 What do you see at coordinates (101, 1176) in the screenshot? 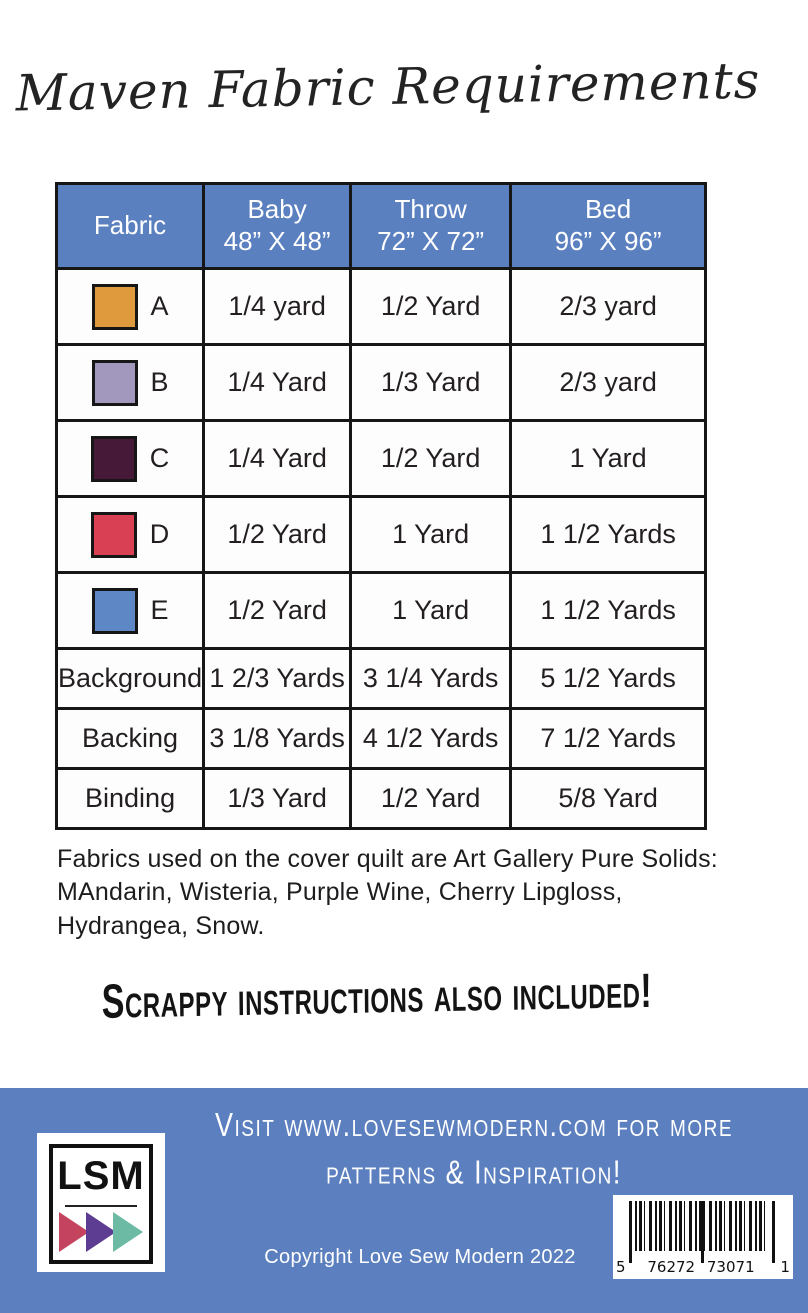
I see `lsm-logo-text: LSM` at bounding box center [101, 1176].